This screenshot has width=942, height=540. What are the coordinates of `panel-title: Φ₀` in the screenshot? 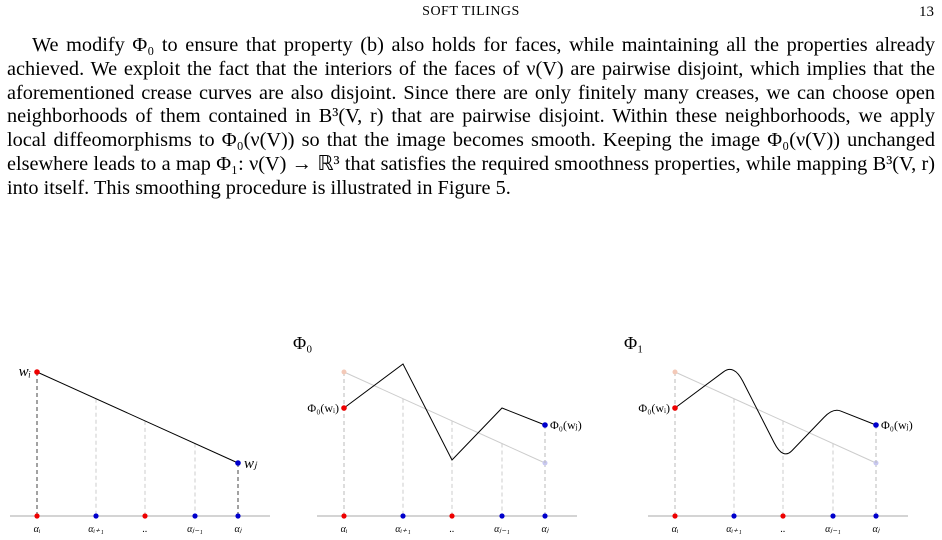 It's located at (302, 343).